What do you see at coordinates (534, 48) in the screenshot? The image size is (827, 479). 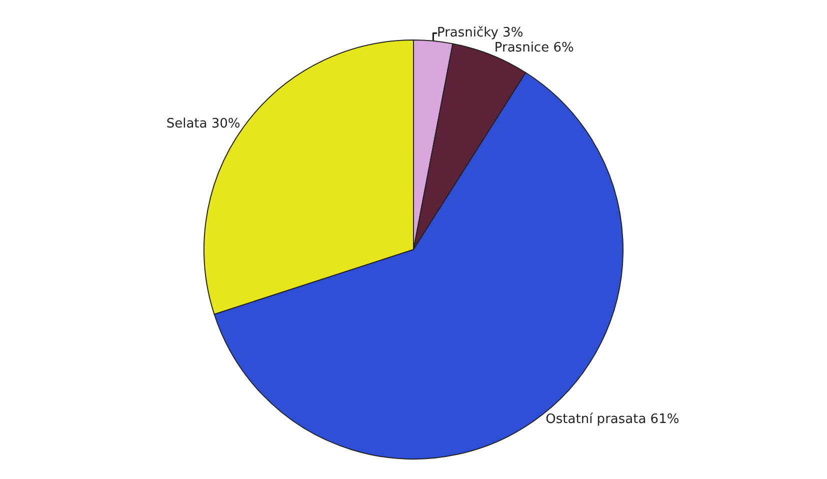 I see `slice-label: Prasnice 6%` at bounding box center [534, 48].